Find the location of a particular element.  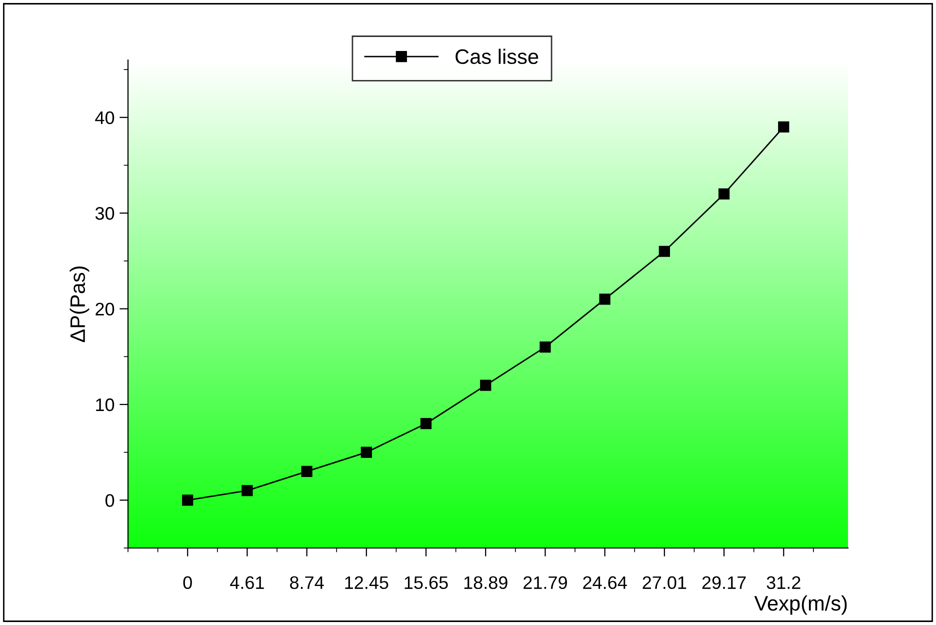

y-tick-label: 20 is located at coordinates (105, 309).